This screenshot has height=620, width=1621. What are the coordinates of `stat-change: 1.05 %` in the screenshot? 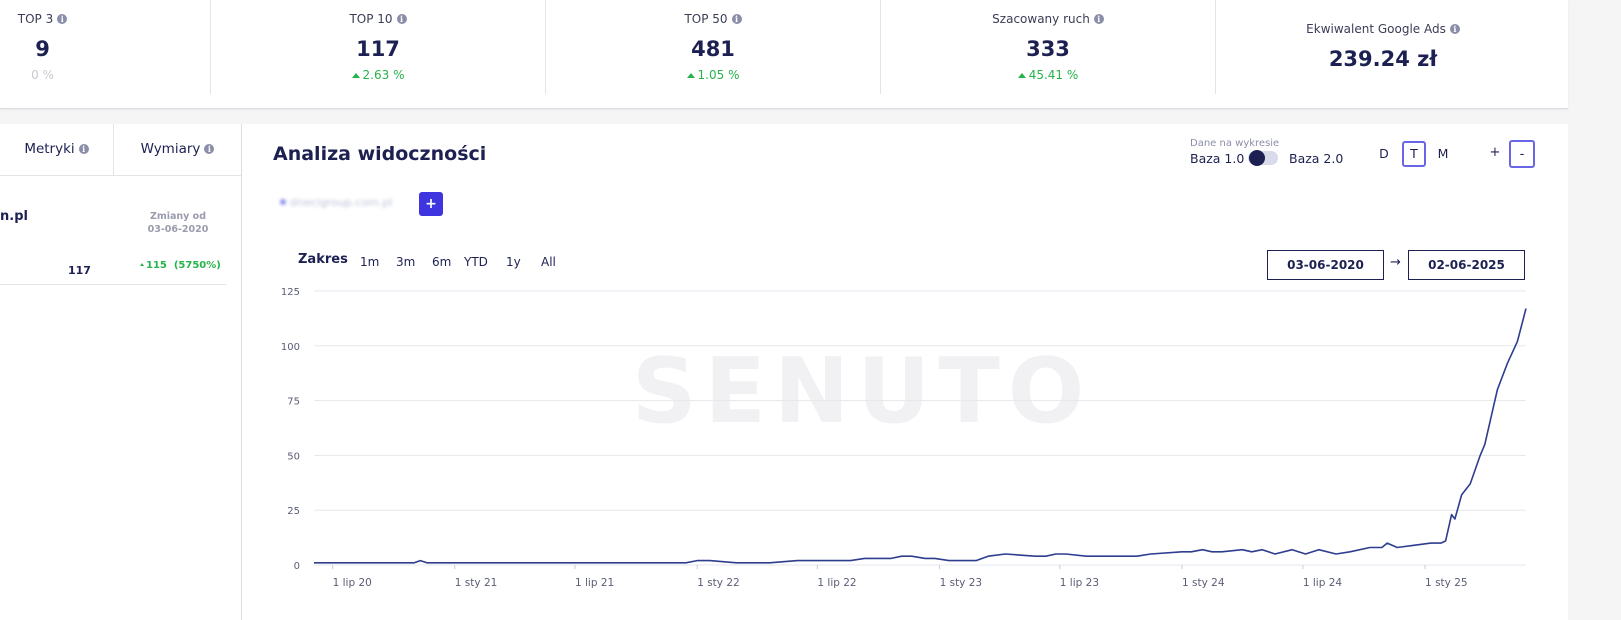 It's located at (713, 75).